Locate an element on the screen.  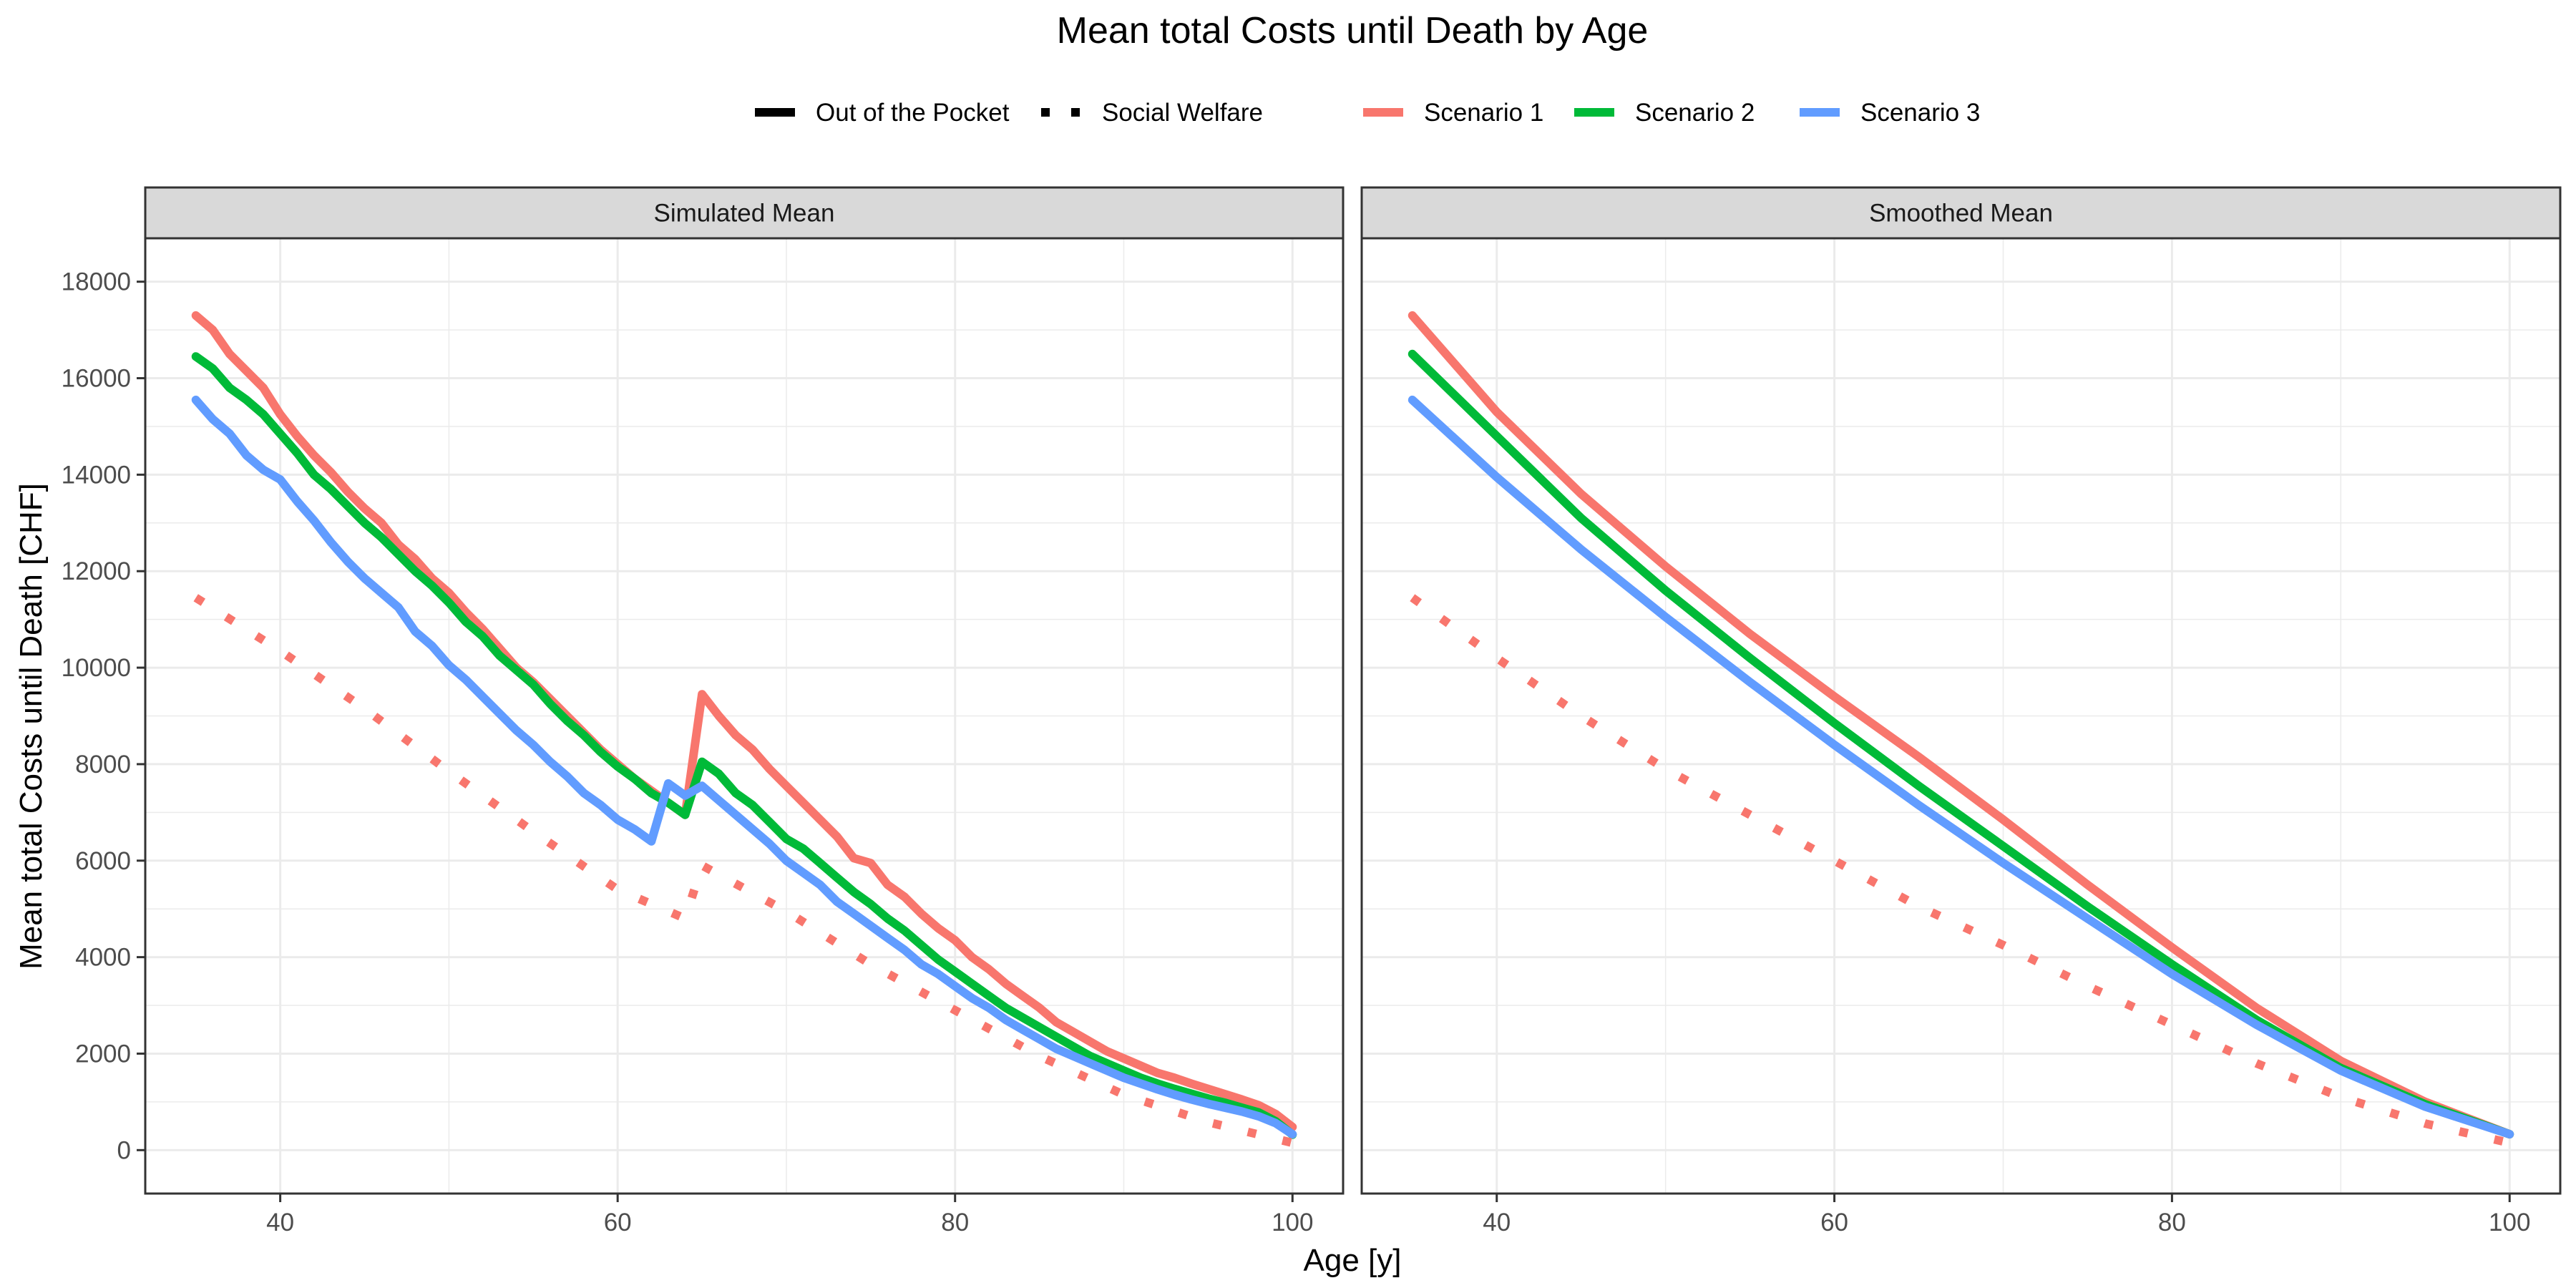
y-tick-label: 16000 is located at coordinates (96, 379).